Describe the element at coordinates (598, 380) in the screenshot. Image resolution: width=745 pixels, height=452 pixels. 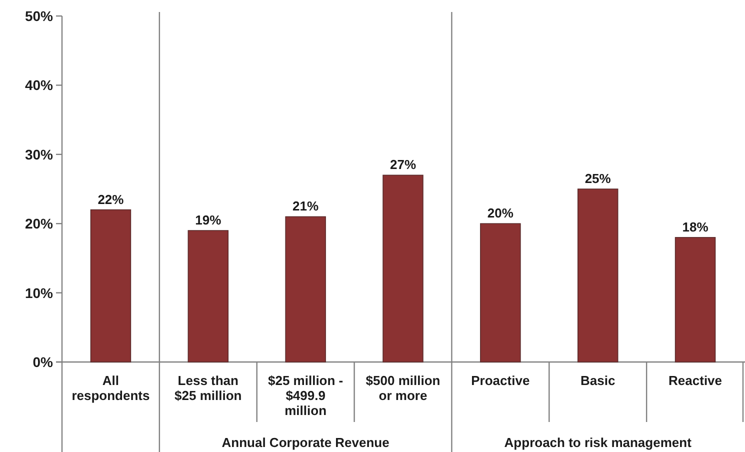
I see `x-tick-label: Basic` at that location.